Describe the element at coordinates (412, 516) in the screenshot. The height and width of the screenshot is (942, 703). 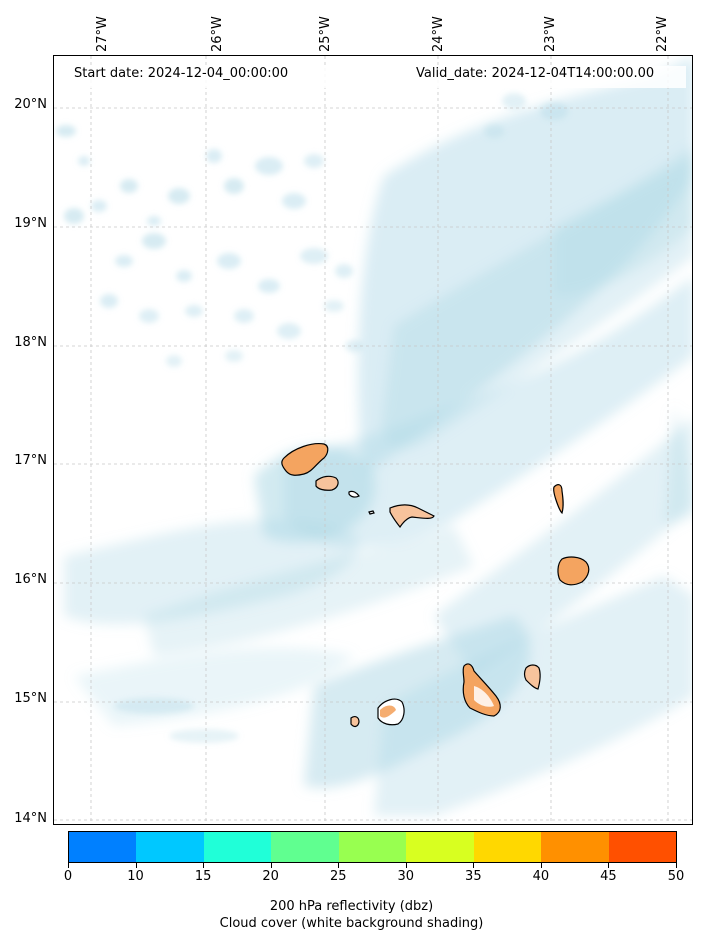
I see `island-sao-nicolau` at that location.